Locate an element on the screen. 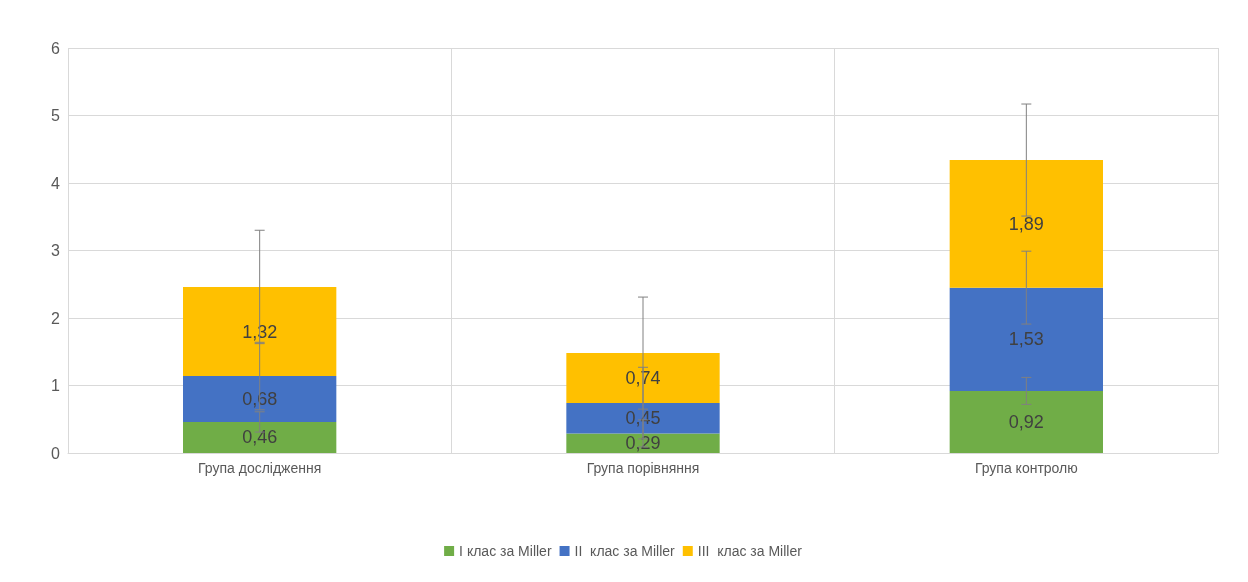  y-tick-label: 3 is located at coordinates (56, 250).